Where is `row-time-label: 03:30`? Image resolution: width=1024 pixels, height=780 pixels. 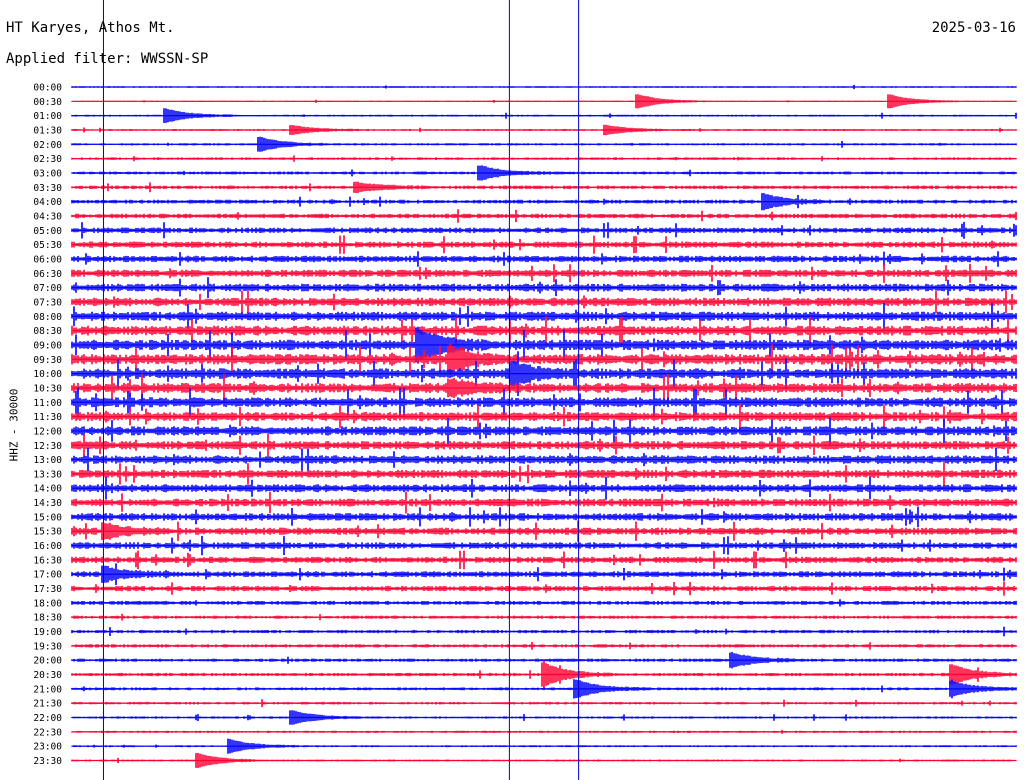
row-time-label: 03:30 is located at coordinates (47, 188).